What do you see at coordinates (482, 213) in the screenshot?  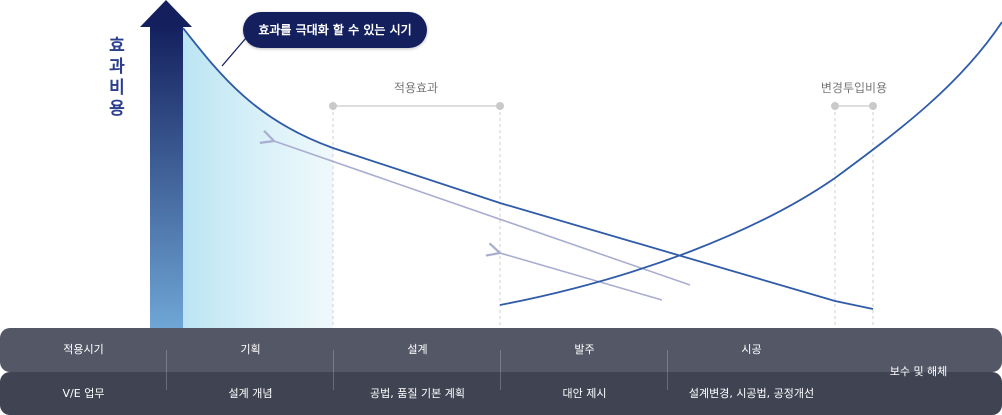 I see `guide-arrow-long` at bounding box center [482, 213].